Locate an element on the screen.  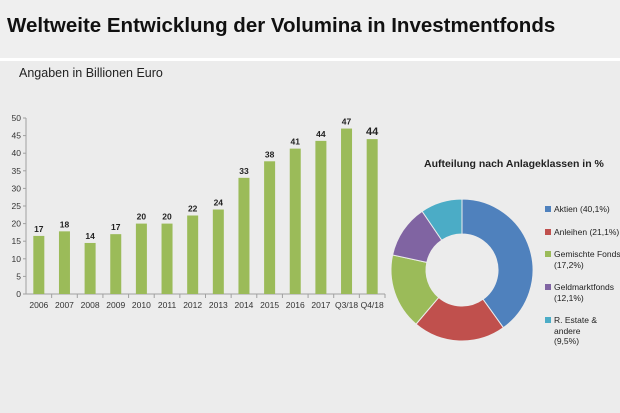
data-label: 33 is located at coordinates (244, 171).